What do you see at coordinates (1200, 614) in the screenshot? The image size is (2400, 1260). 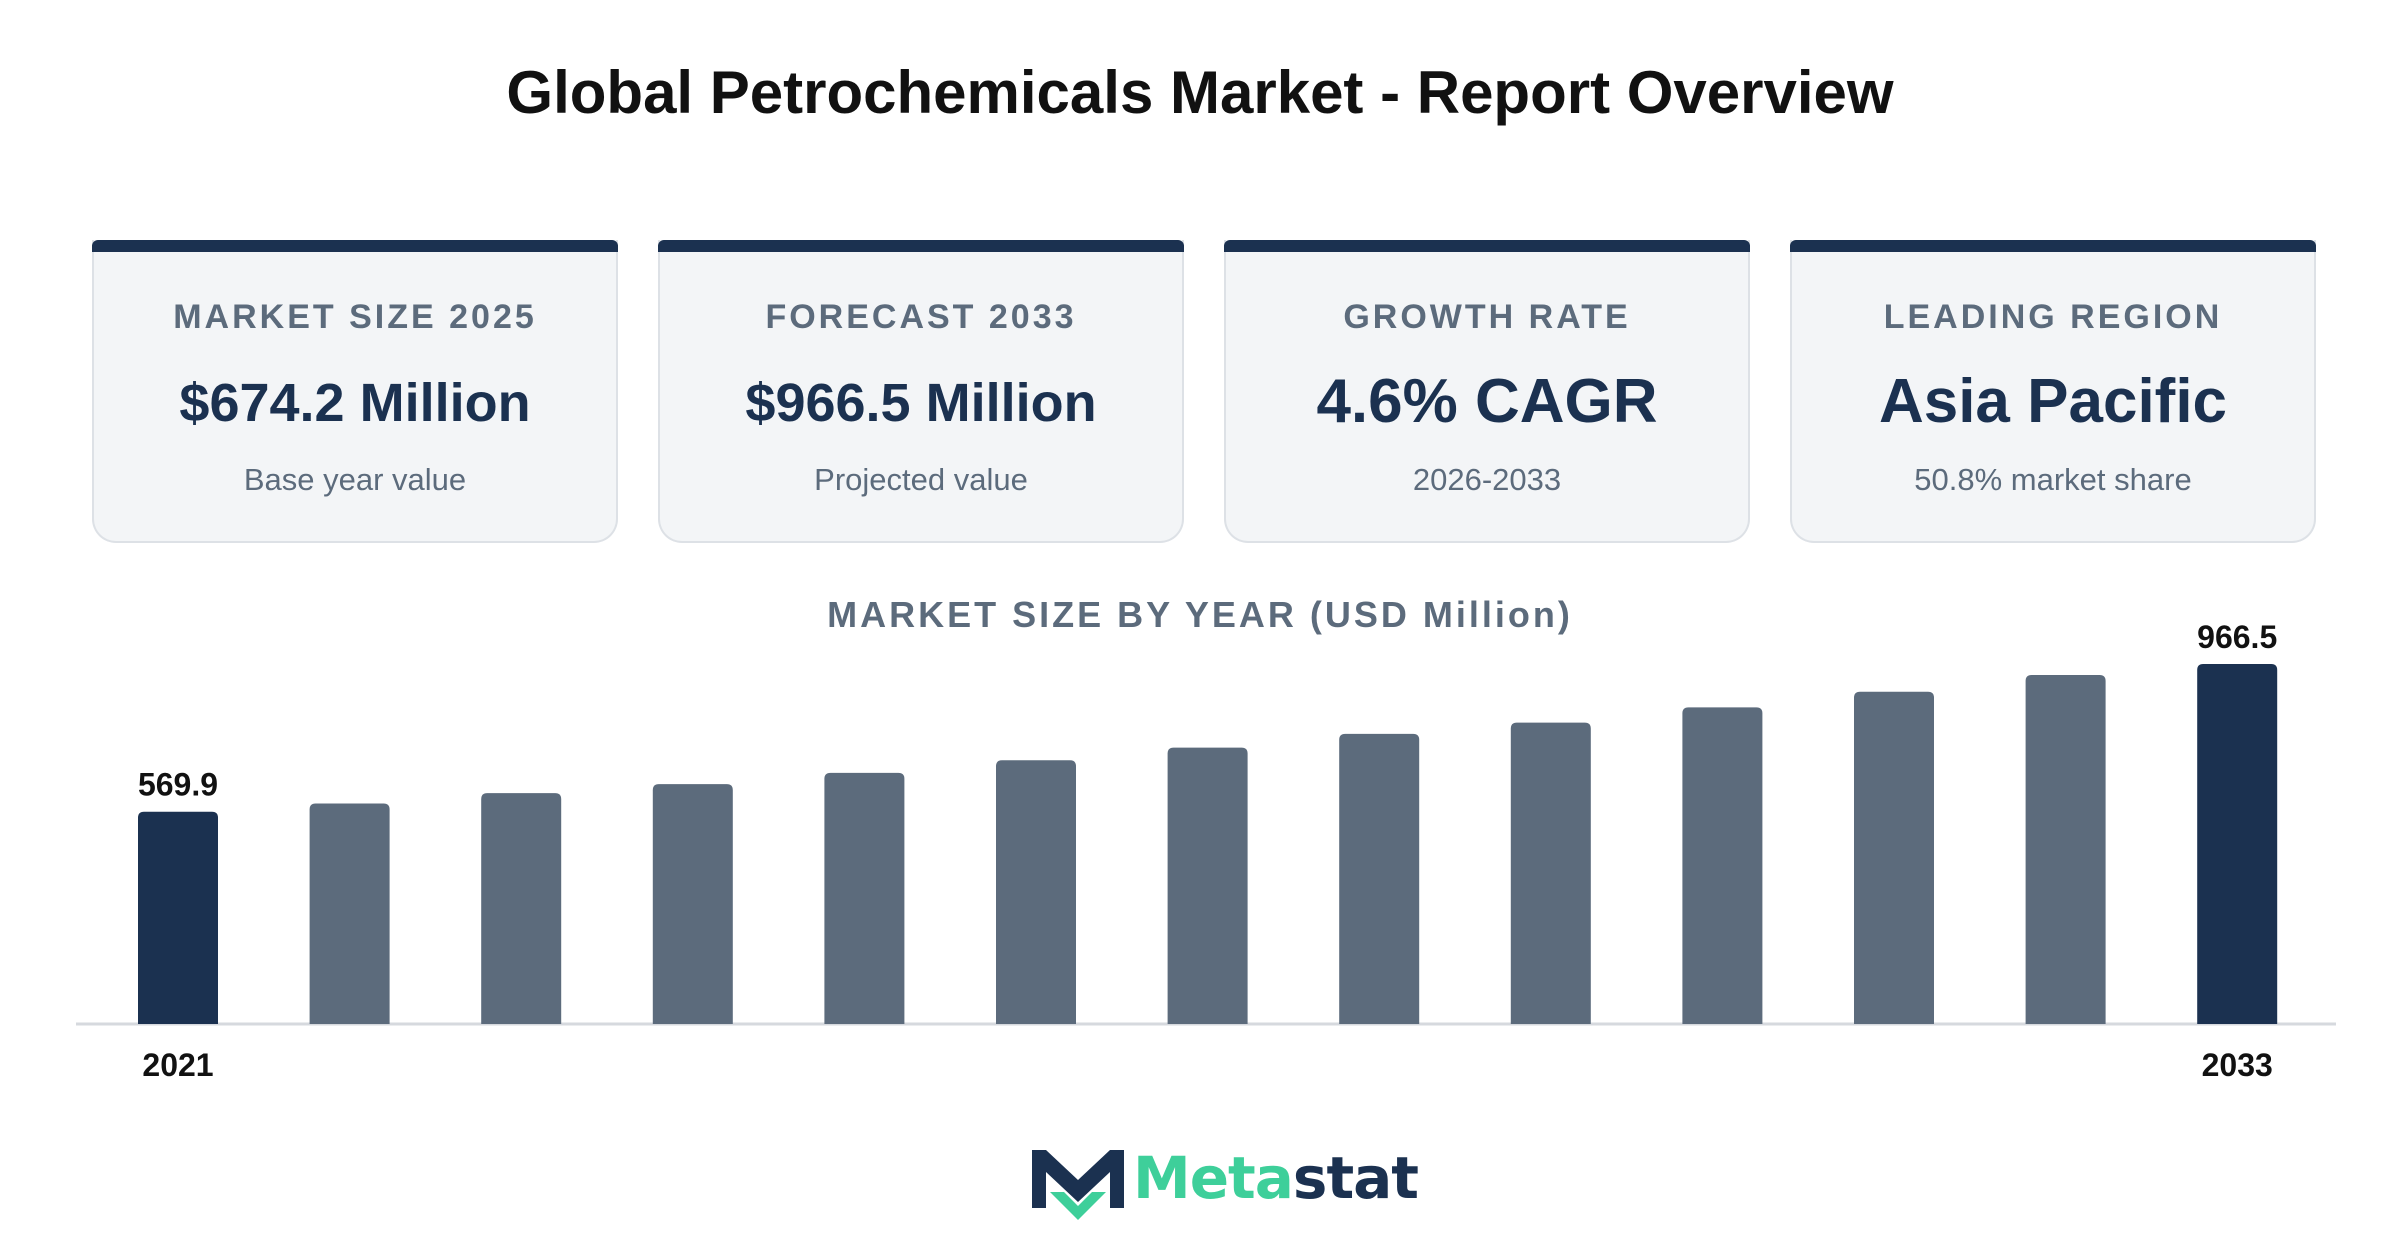 I see `chart-title: MARKET SIZE BY YEAR (USD Million)` at bounding box center [1200, 614].